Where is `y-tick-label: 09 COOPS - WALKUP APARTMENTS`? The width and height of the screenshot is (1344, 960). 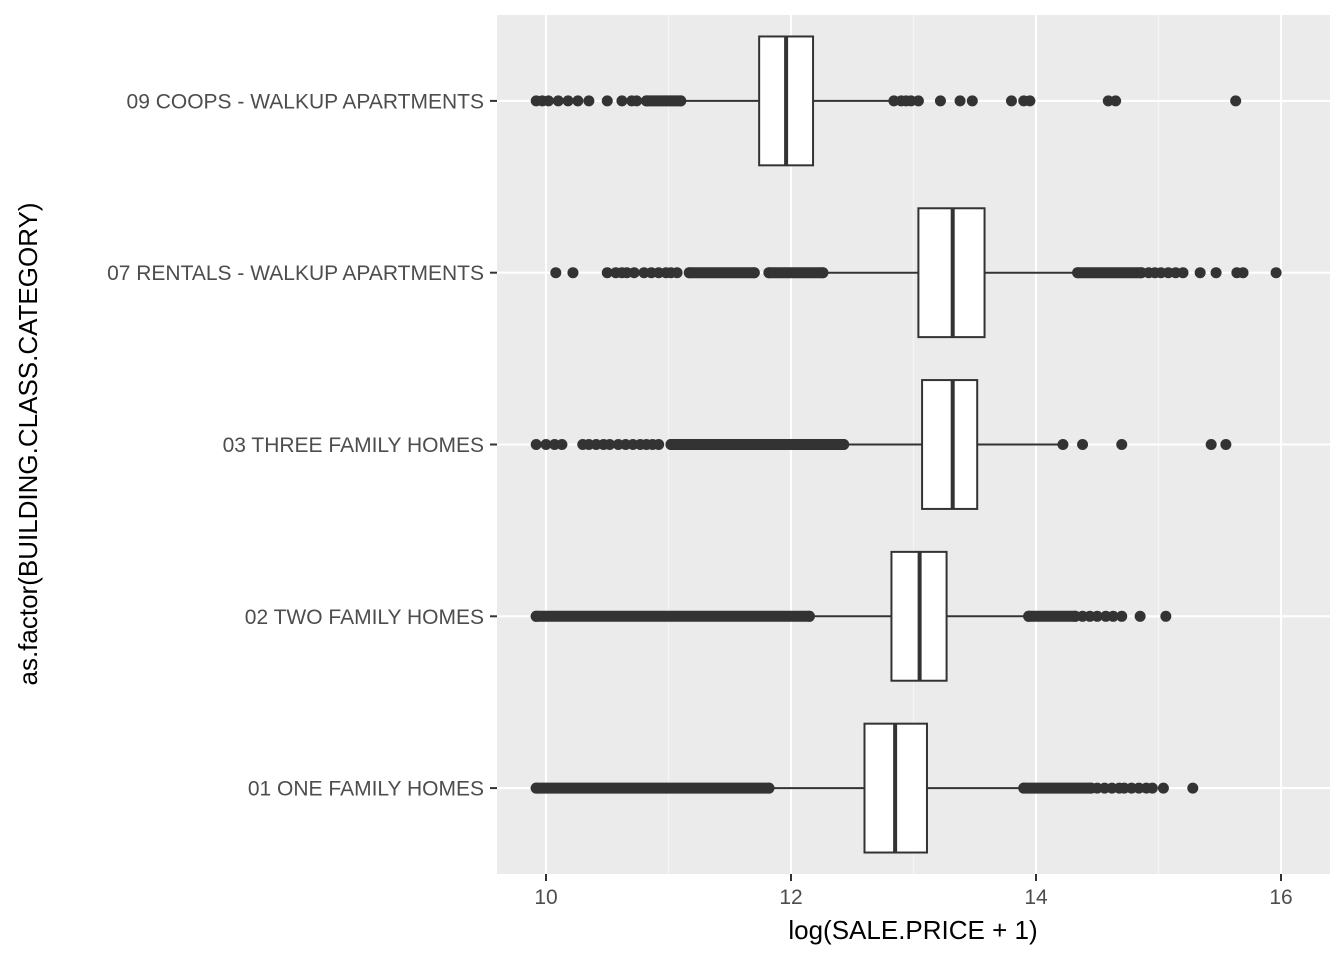 y-tick-label: 09 COOPS - WALKUP APARTMENTS is located at coordinates (305, 101).